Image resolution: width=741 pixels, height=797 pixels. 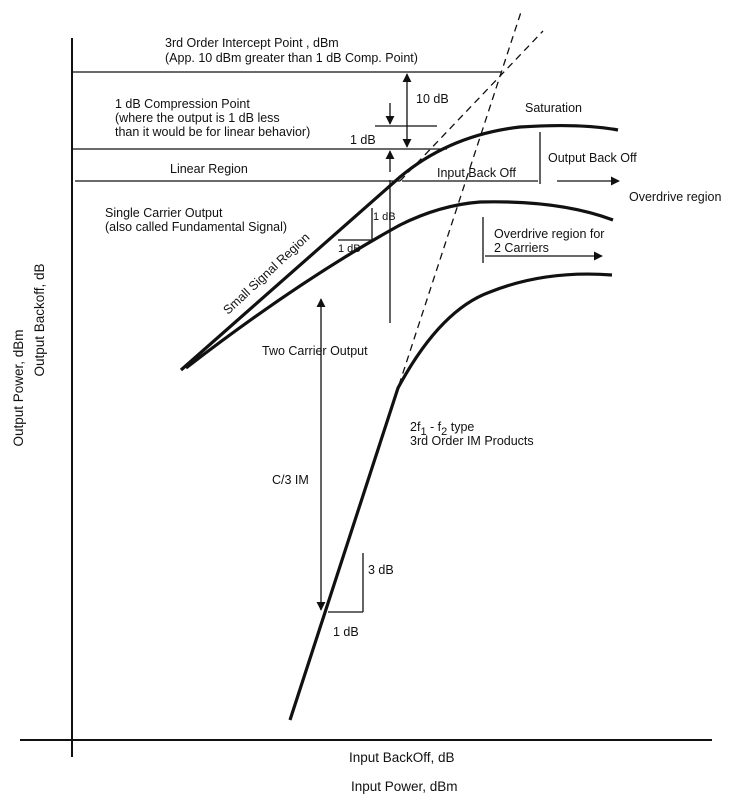 What do you see at coordinates (460, 427) in the screenshot?
I see `im-type: type` at bounding box center [460, 427].